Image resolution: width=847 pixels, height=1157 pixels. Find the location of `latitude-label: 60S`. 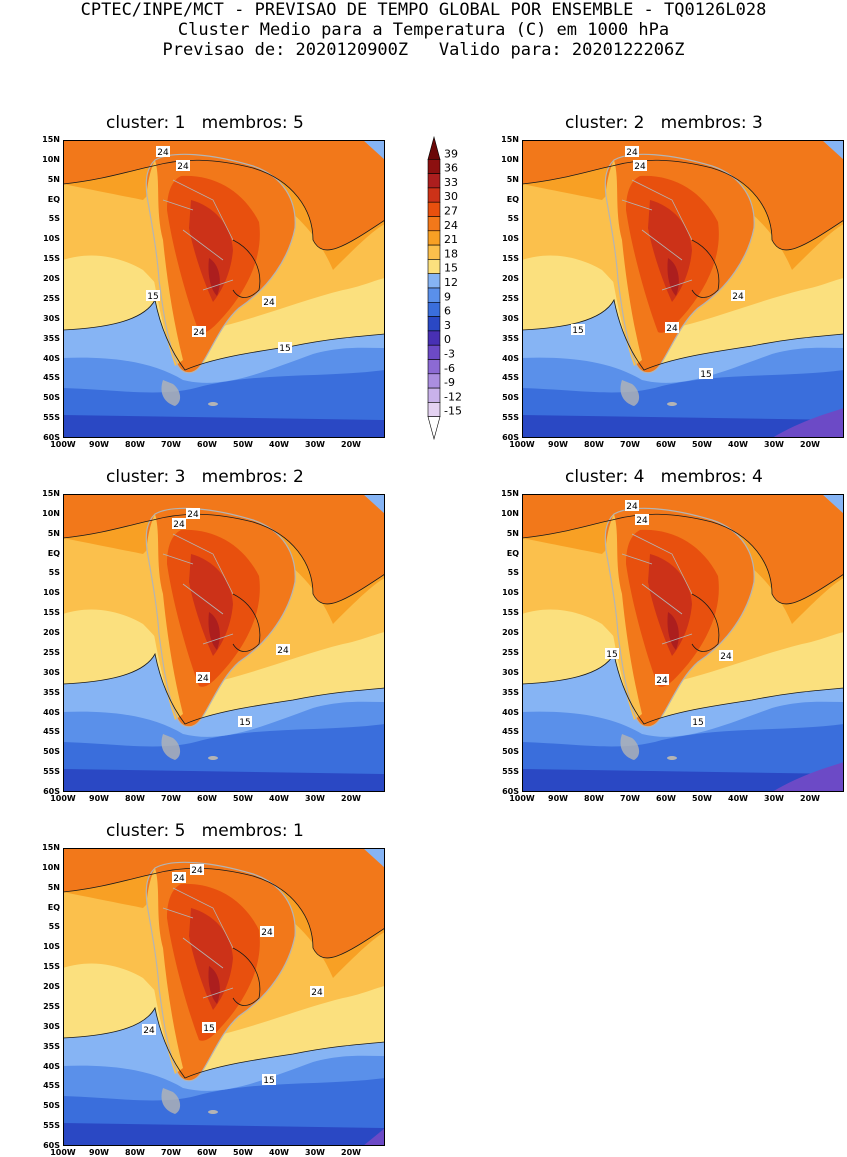

latitude-label: 60S is located at coordinates (51, 1145).